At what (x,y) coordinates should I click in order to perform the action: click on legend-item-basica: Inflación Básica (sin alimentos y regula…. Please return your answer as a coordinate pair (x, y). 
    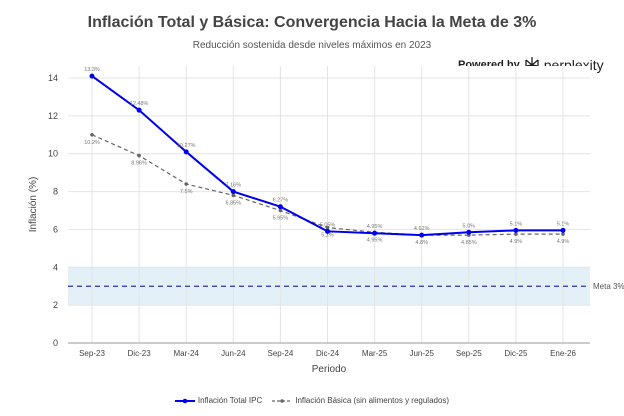
    Looking at the image, I should click on (360, 400).